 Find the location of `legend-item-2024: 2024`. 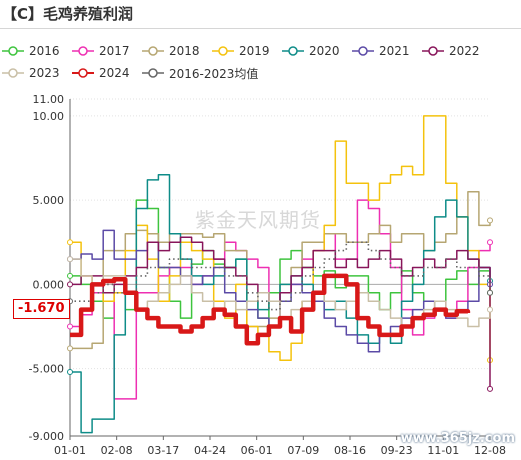

legend-item-2024: 2024 is located at coordinates (107, 73).